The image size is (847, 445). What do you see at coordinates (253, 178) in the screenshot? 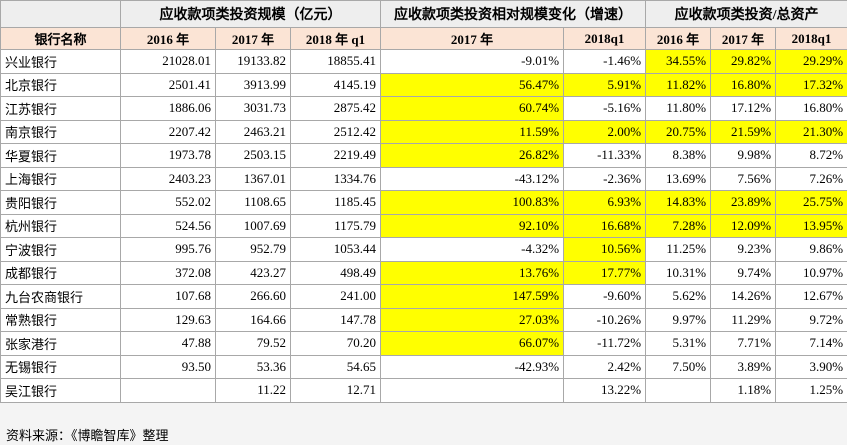
I see `cell: 1367.01` at bounding box center [253, 178].